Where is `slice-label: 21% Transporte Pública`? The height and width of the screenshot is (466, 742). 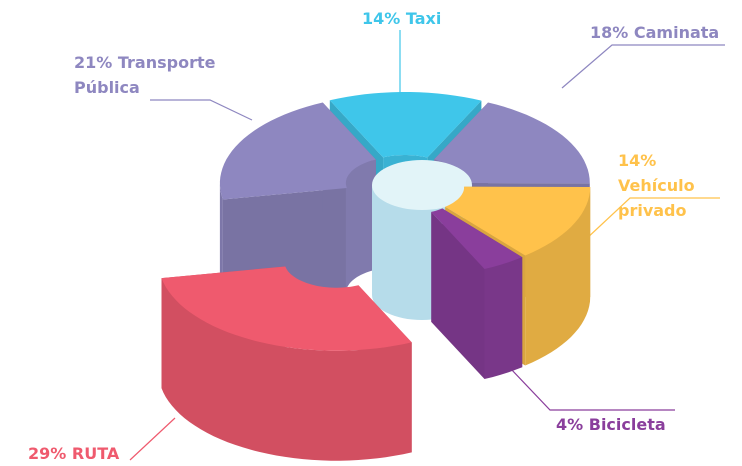
slice-label: 21% Transporte Pública is located at coordinates (154, 75).